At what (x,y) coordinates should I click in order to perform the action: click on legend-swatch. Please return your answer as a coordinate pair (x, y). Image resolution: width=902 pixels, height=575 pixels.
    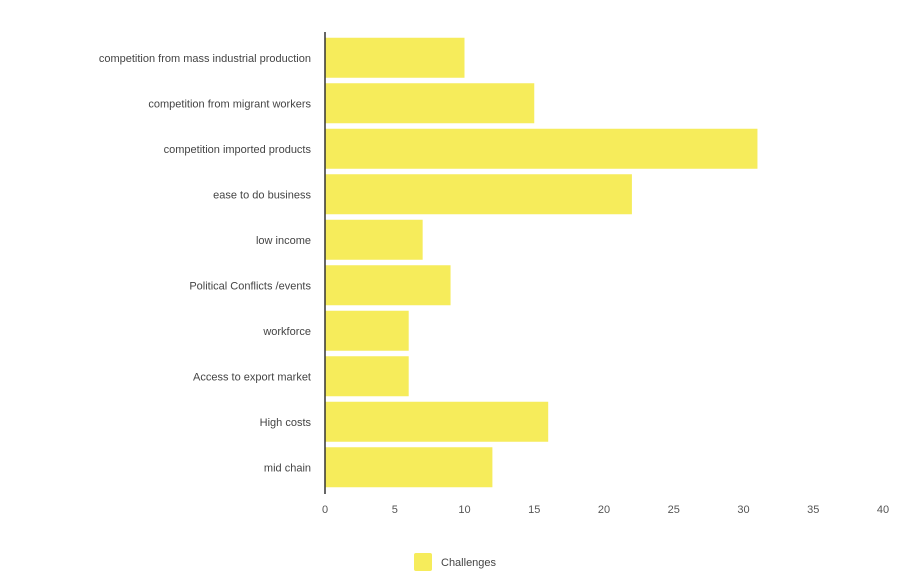
    Looking at the image, I should click on (423, 562).